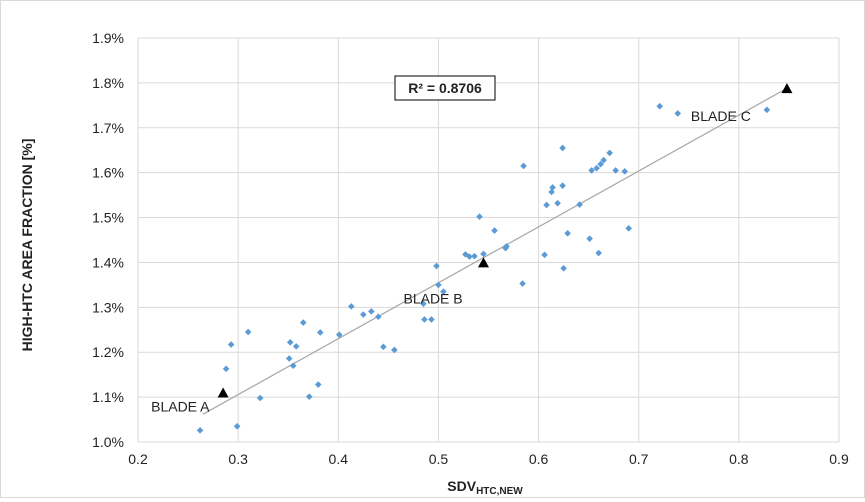 The height and width of the screenshot is (502, 865). I want to click on y-tick-label: 1.1%, so click(108, 397).